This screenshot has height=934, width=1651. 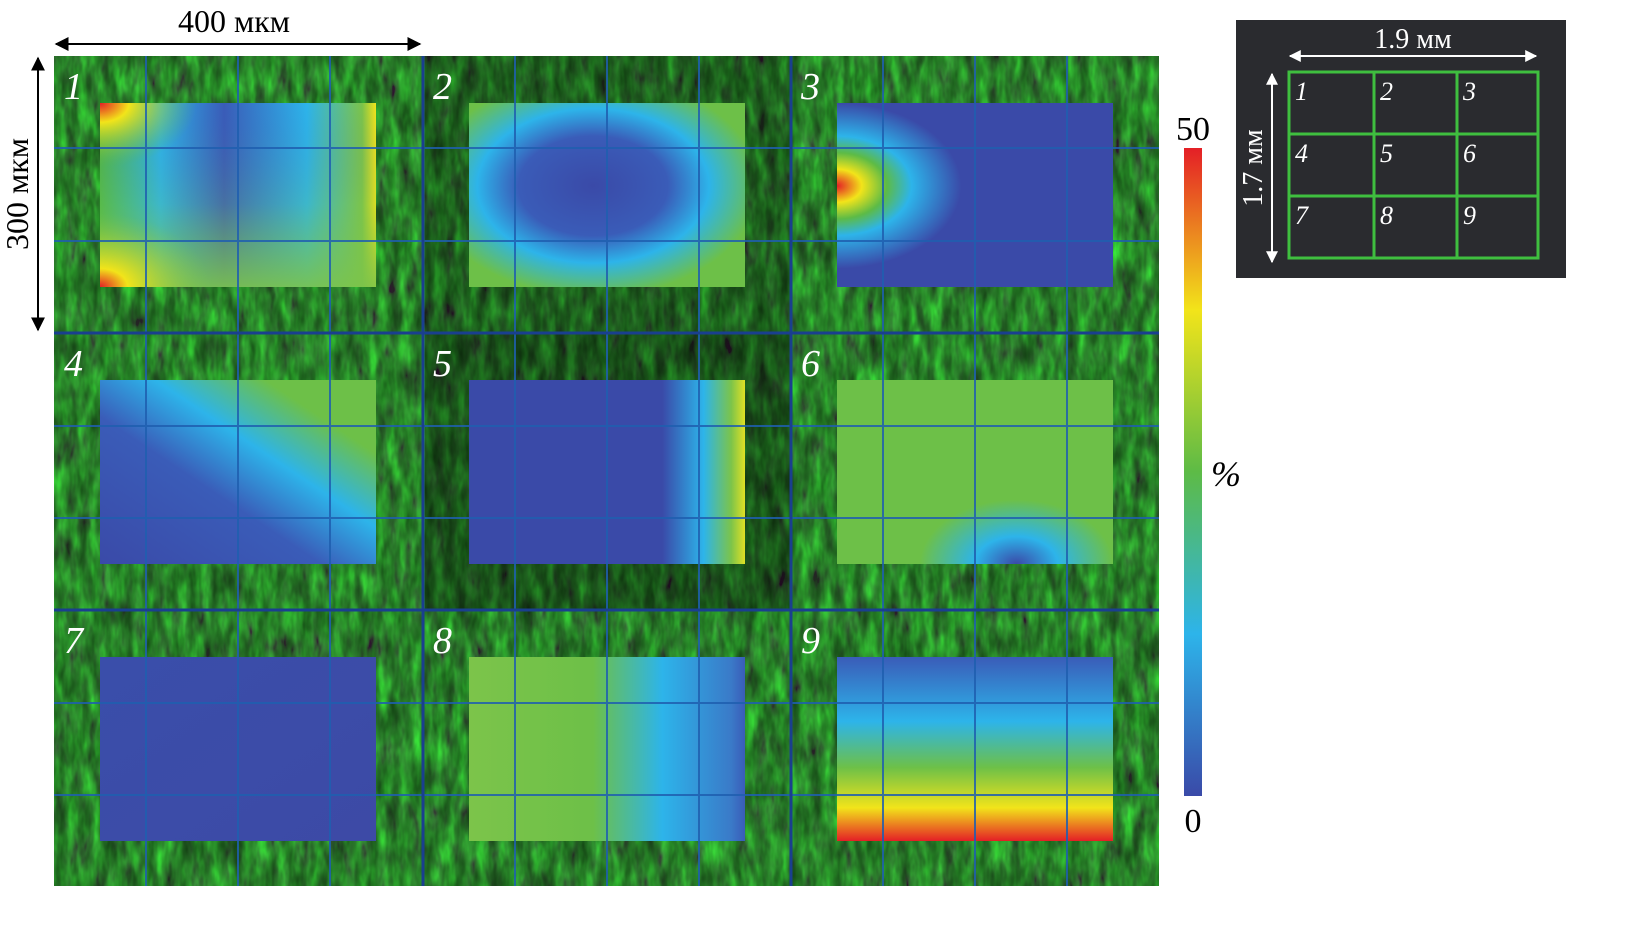 What do you see at coordinates (1193, 129) in the screenshot?
I see `colorbar-max-label: 50` at bounding box center [1193, 129].